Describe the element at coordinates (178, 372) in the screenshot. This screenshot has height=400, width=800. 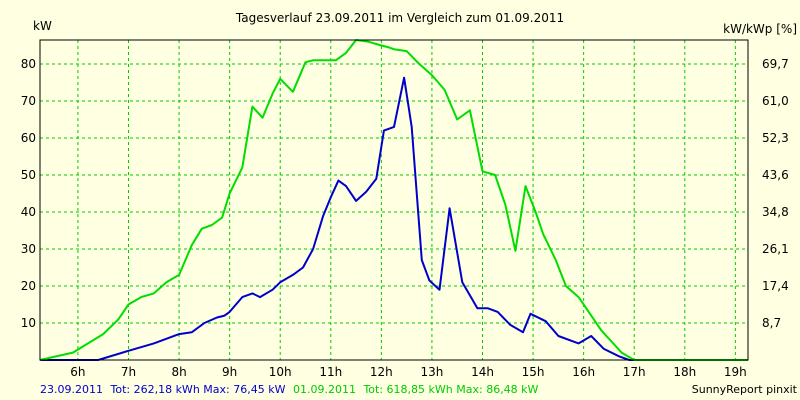
I see `x-tick-label: 8h` at that location.